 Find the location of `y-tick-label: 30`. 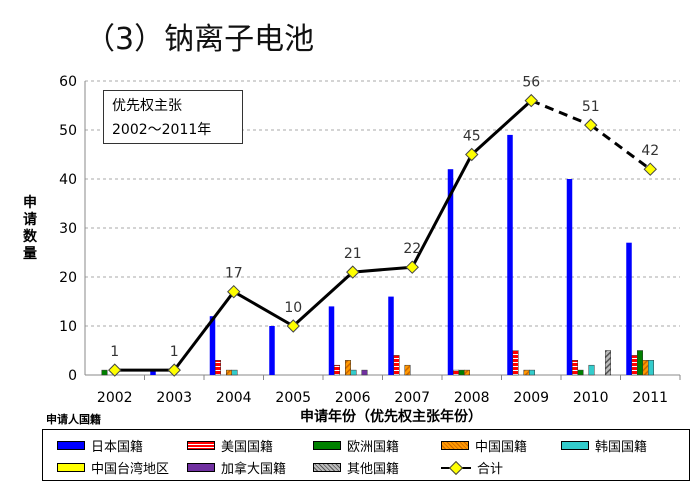

y-tick-label: 30 is located at coordinates (68, 229).